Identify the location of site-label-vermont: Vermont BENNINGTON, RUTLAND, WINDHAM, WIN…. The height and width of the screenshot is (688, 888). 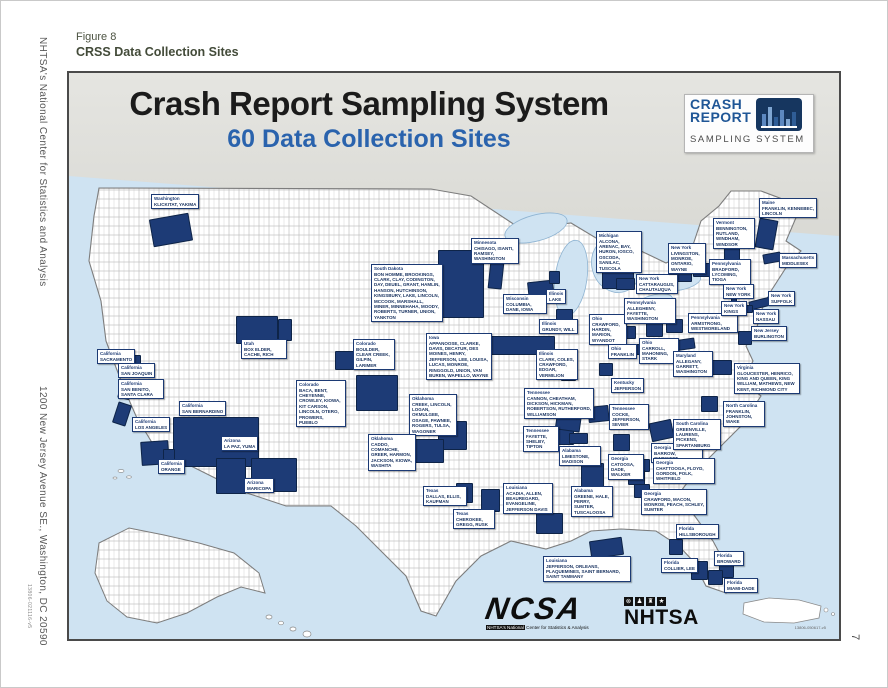
(734, 234).